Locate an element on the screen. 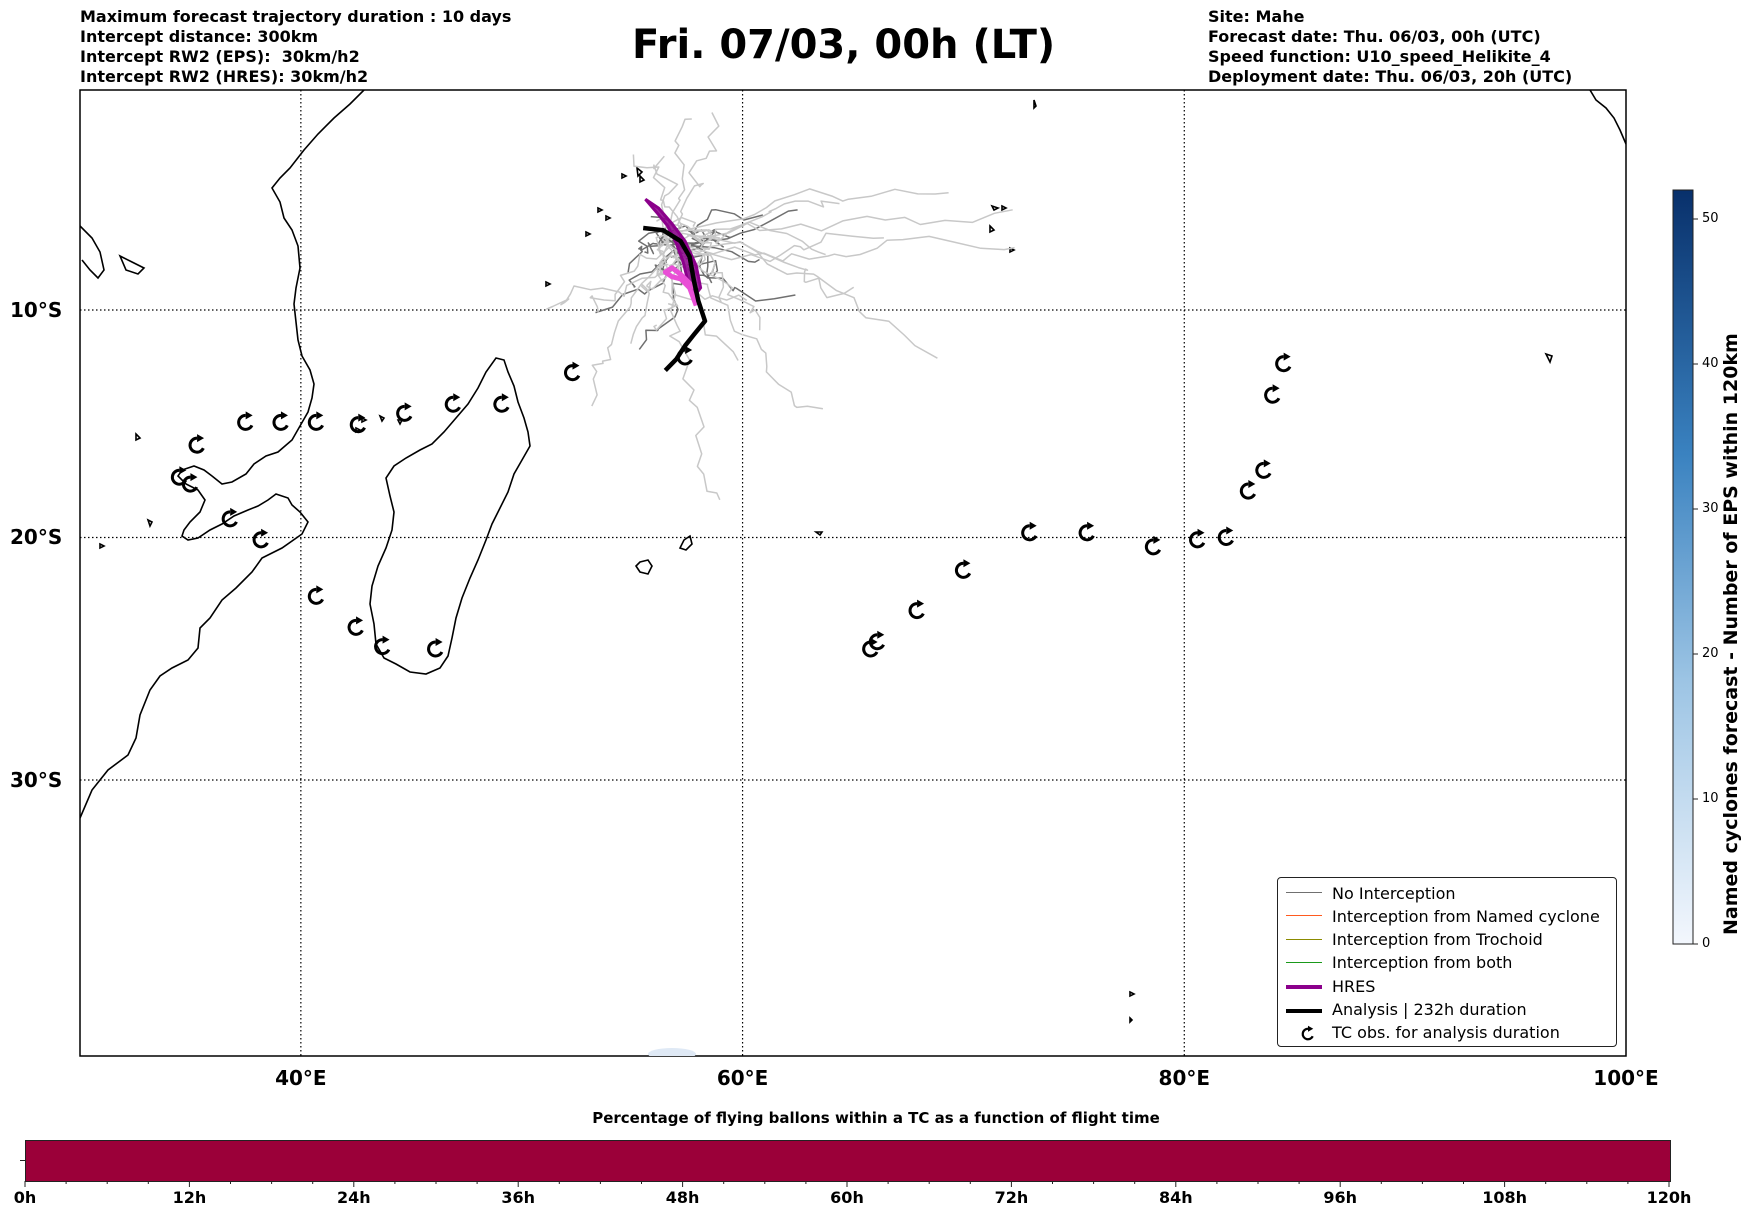 Image resolution: width=1752 pixels, height=1213 pixels. small-island-east is located at coordinates (1549, 358).